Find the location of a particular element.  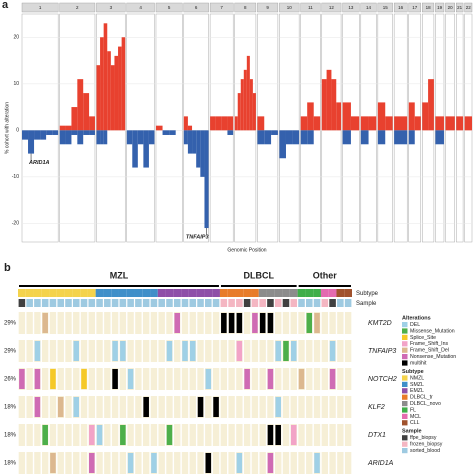

facet-label: 17 is located at coordinates (415, 7).